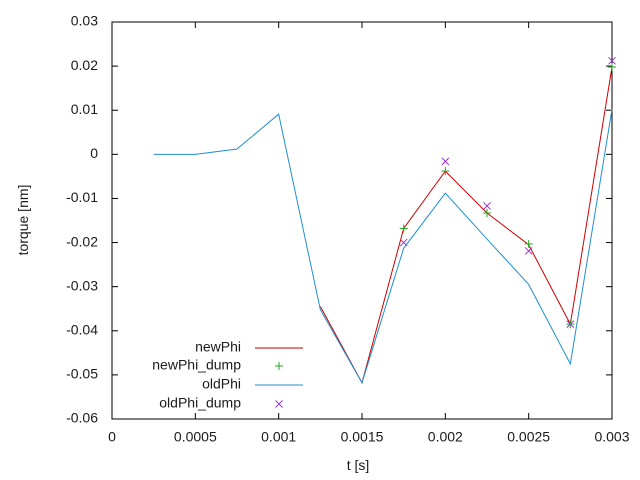 This screenshot has height=480, width=640. I want to click on y-tick-label: 0, so click(94, 153).